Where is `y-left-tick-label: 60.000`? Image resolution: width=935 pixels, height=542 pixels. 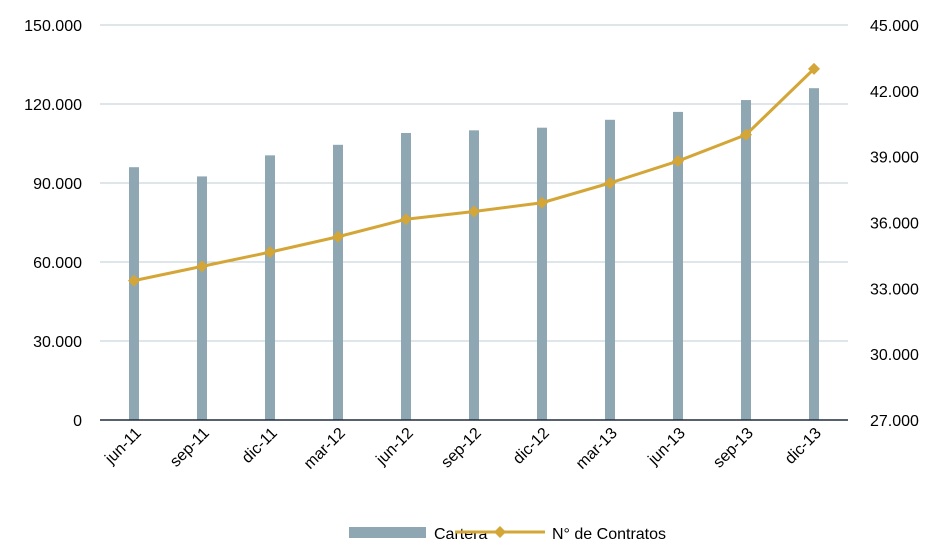
y-left-tick-label: 60.000 is located at coordinates (57, 263).